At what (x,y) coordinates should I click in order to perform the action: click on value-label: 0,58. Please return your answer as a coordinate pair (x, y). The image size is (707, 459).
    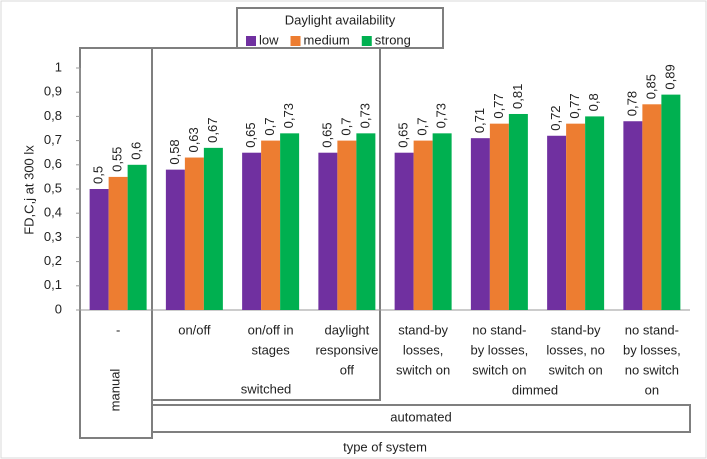
    Looking at the image, I should click on (174, 151).